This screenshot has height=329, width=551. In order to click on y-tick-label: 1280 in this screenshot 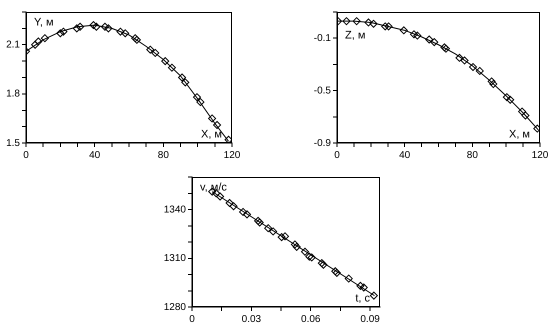, I will do `click(175, 307)`.